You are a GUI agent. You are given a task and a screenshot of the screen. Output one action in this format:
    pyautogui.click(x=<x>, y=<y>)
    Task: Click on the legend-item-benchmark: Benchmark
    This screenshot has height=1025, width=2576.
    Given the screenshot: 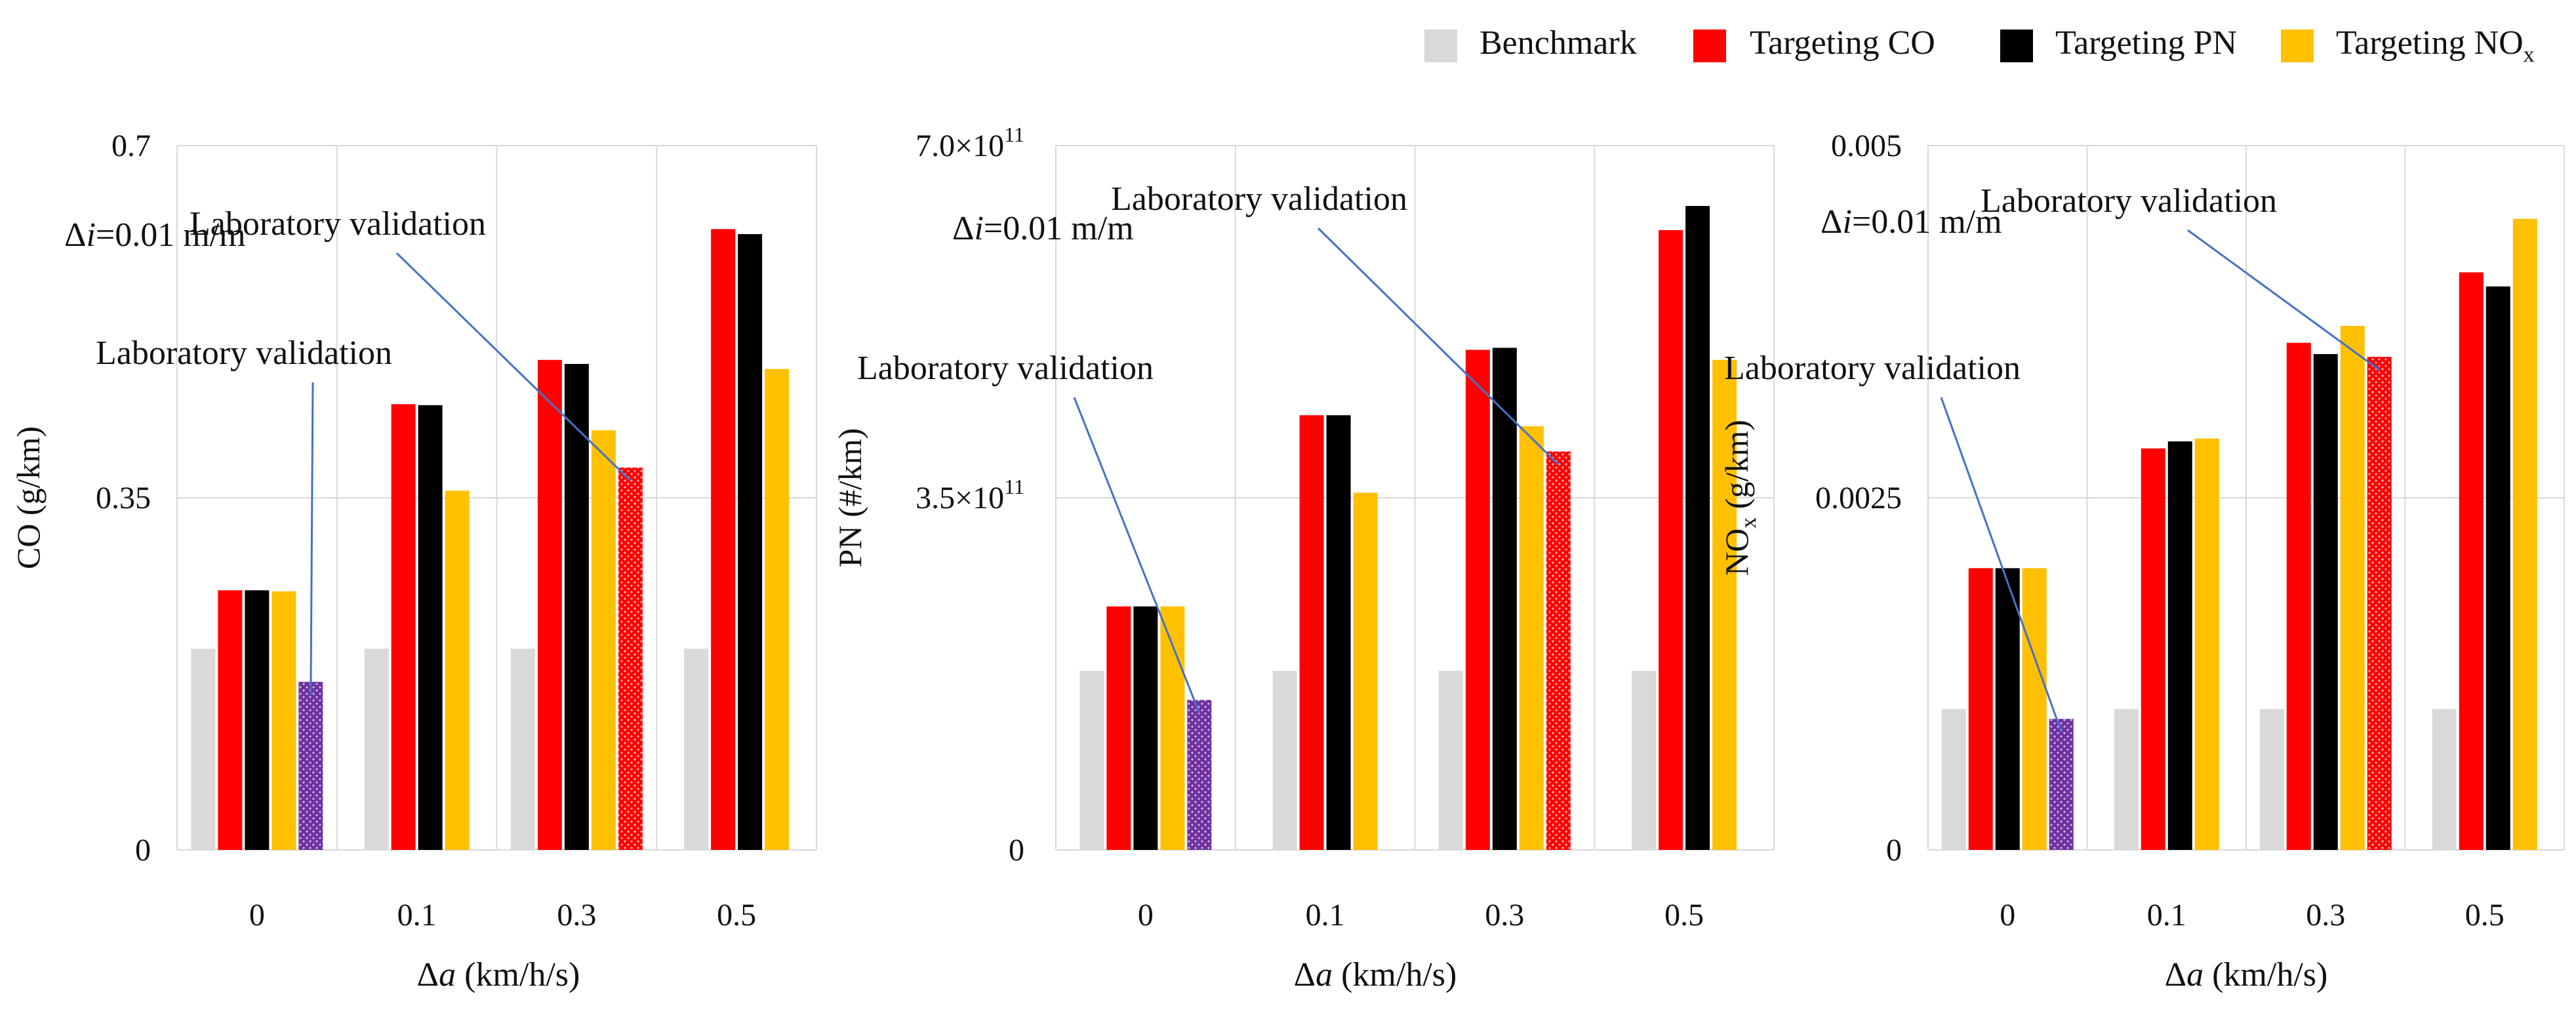 What is the action you would take?
    pyautogui.click(x=1531, y=43)
    